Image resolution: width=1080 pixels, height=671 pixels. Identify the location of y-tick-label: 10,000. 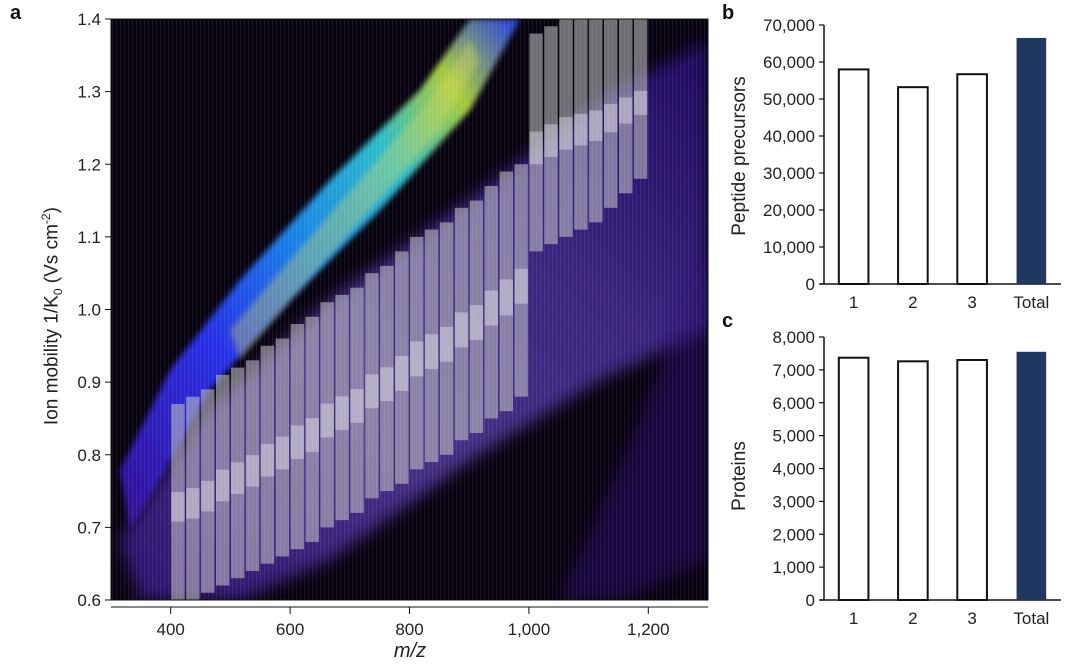
(789, 247).